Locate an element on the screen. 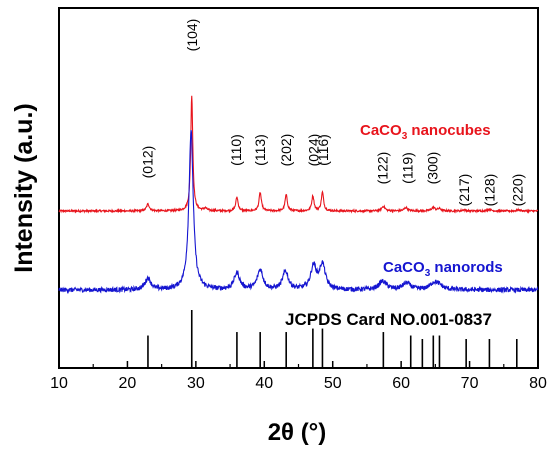 The height and width of the screenshot is (454, 550). x-tick-label: 60 is located at coordinates (401, 383).